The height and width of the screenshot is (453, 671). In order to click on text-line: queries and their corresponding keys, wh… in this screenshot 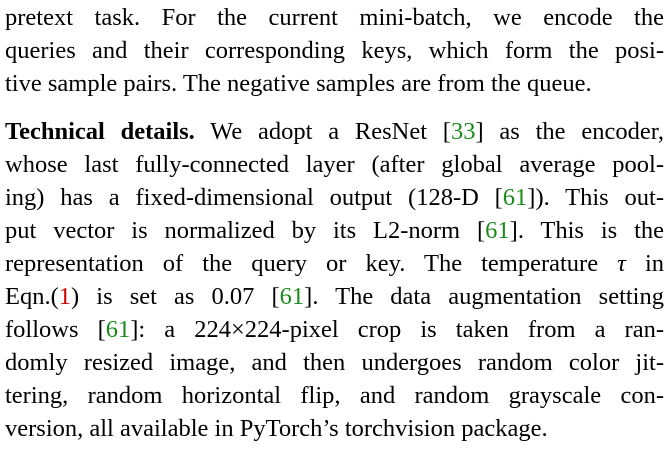, I will do `click(334, 50)`.